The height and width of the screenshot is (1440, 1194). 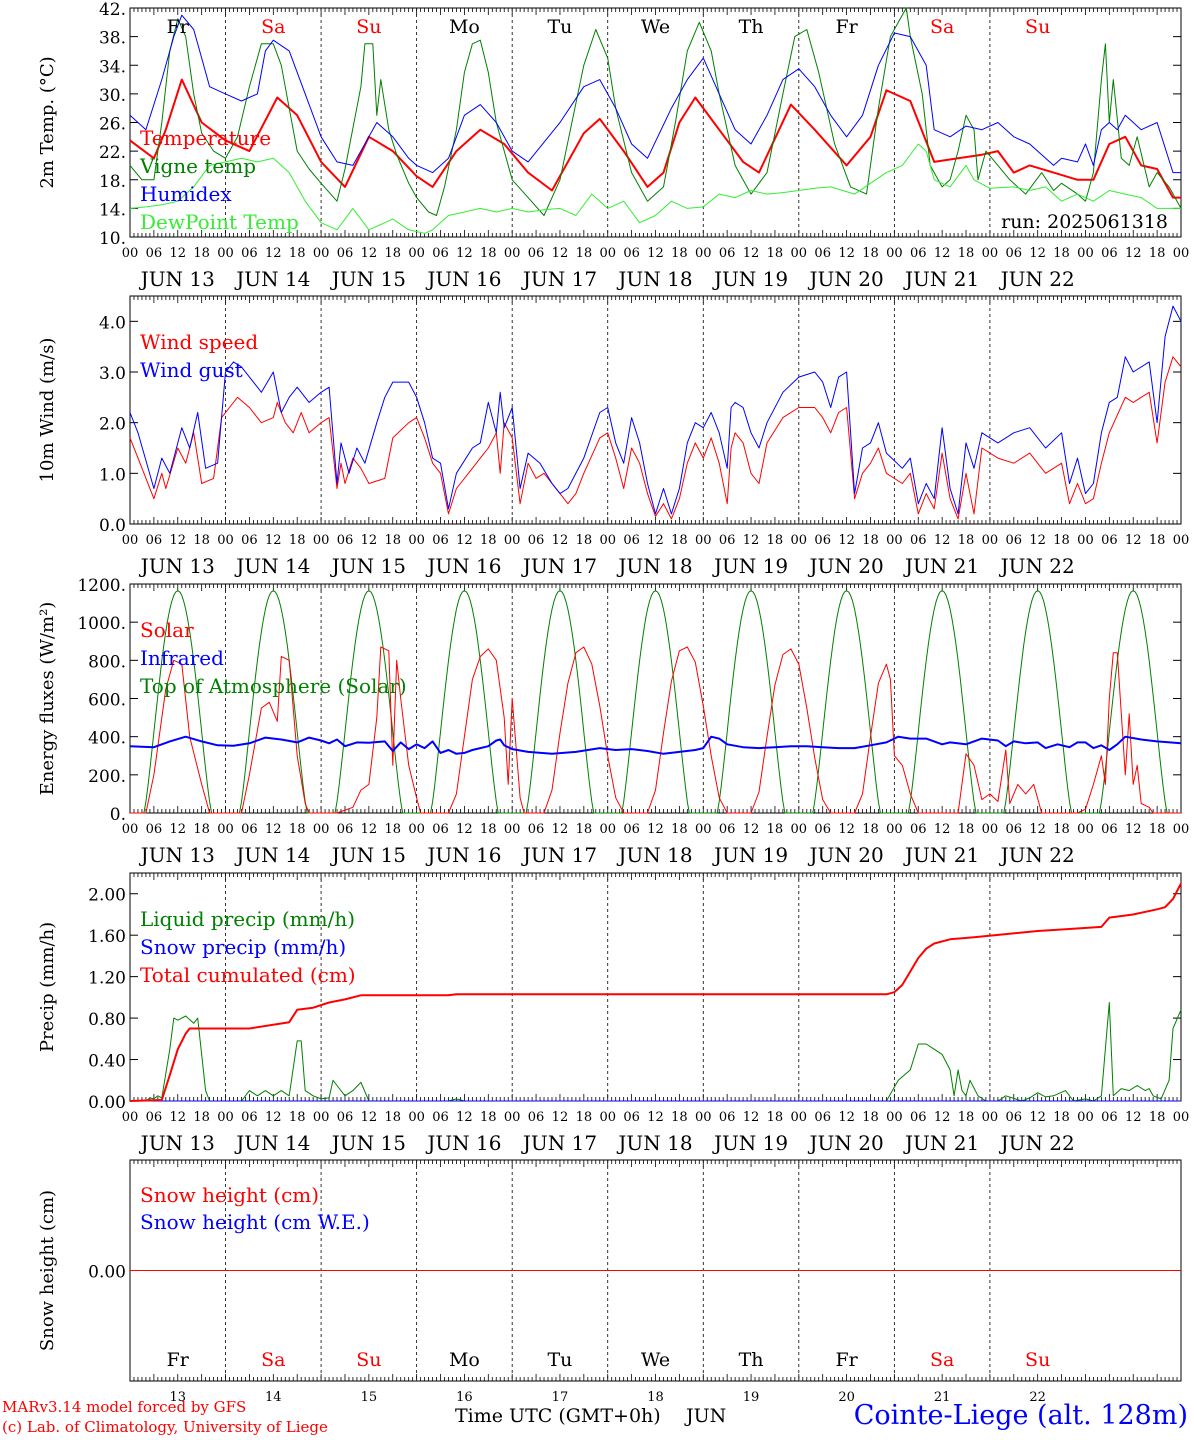 What do you see at coordinates (112, 153) in the screenshot?
I see `y-tick-label: 22.` at bounding box center [112, 153].